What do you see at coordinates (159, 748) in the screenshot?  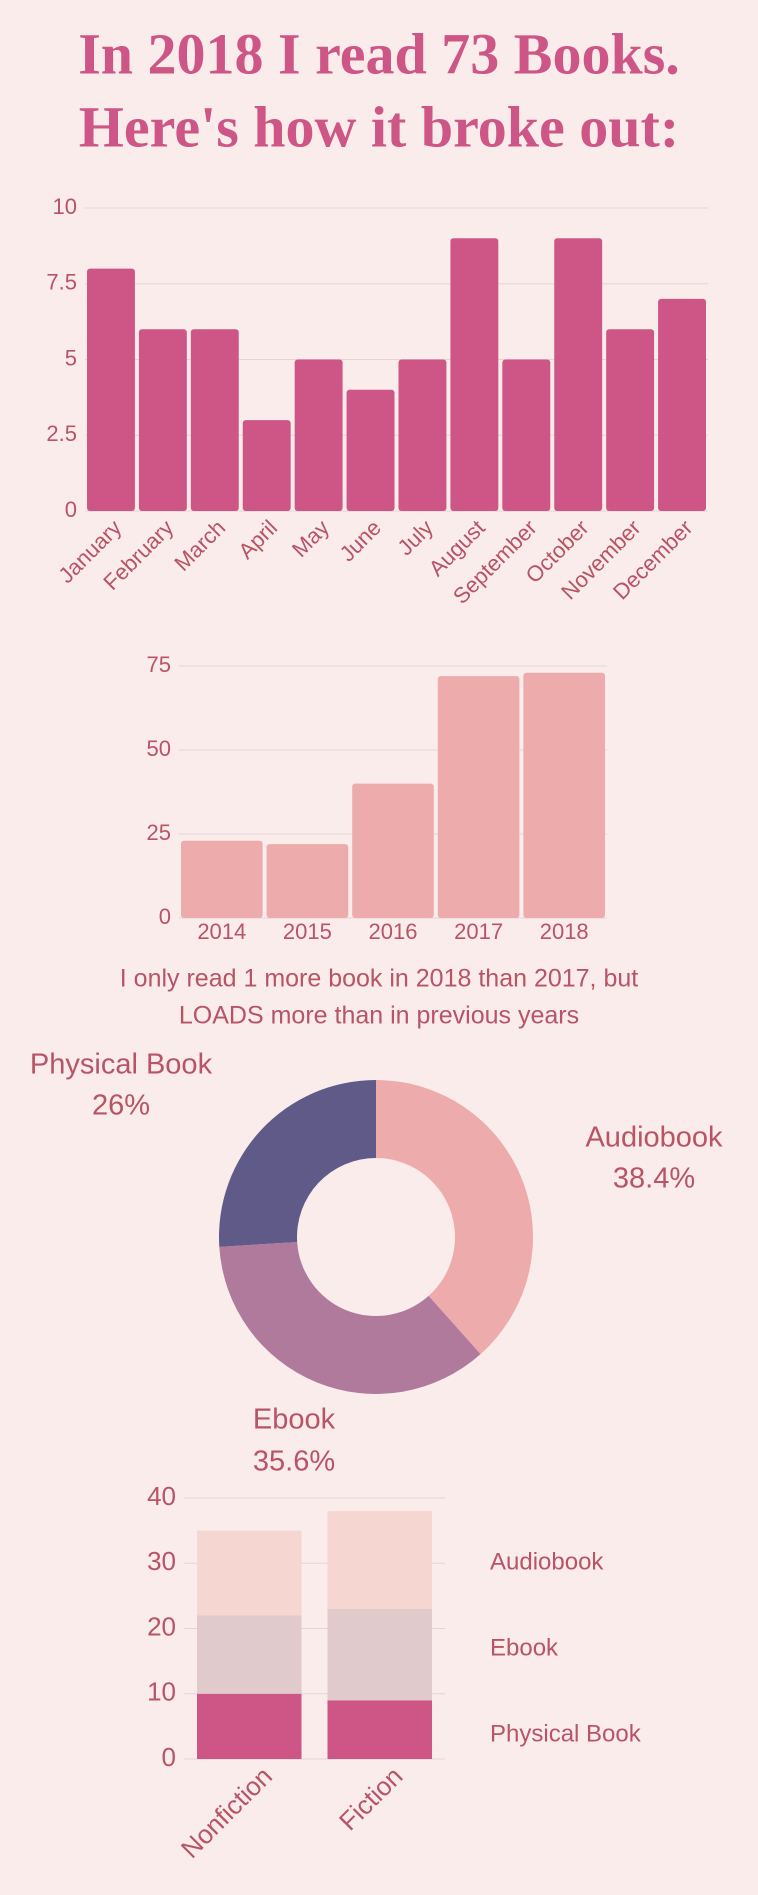 I see `y-tick-label: 50` at bounding box center [159, 748].